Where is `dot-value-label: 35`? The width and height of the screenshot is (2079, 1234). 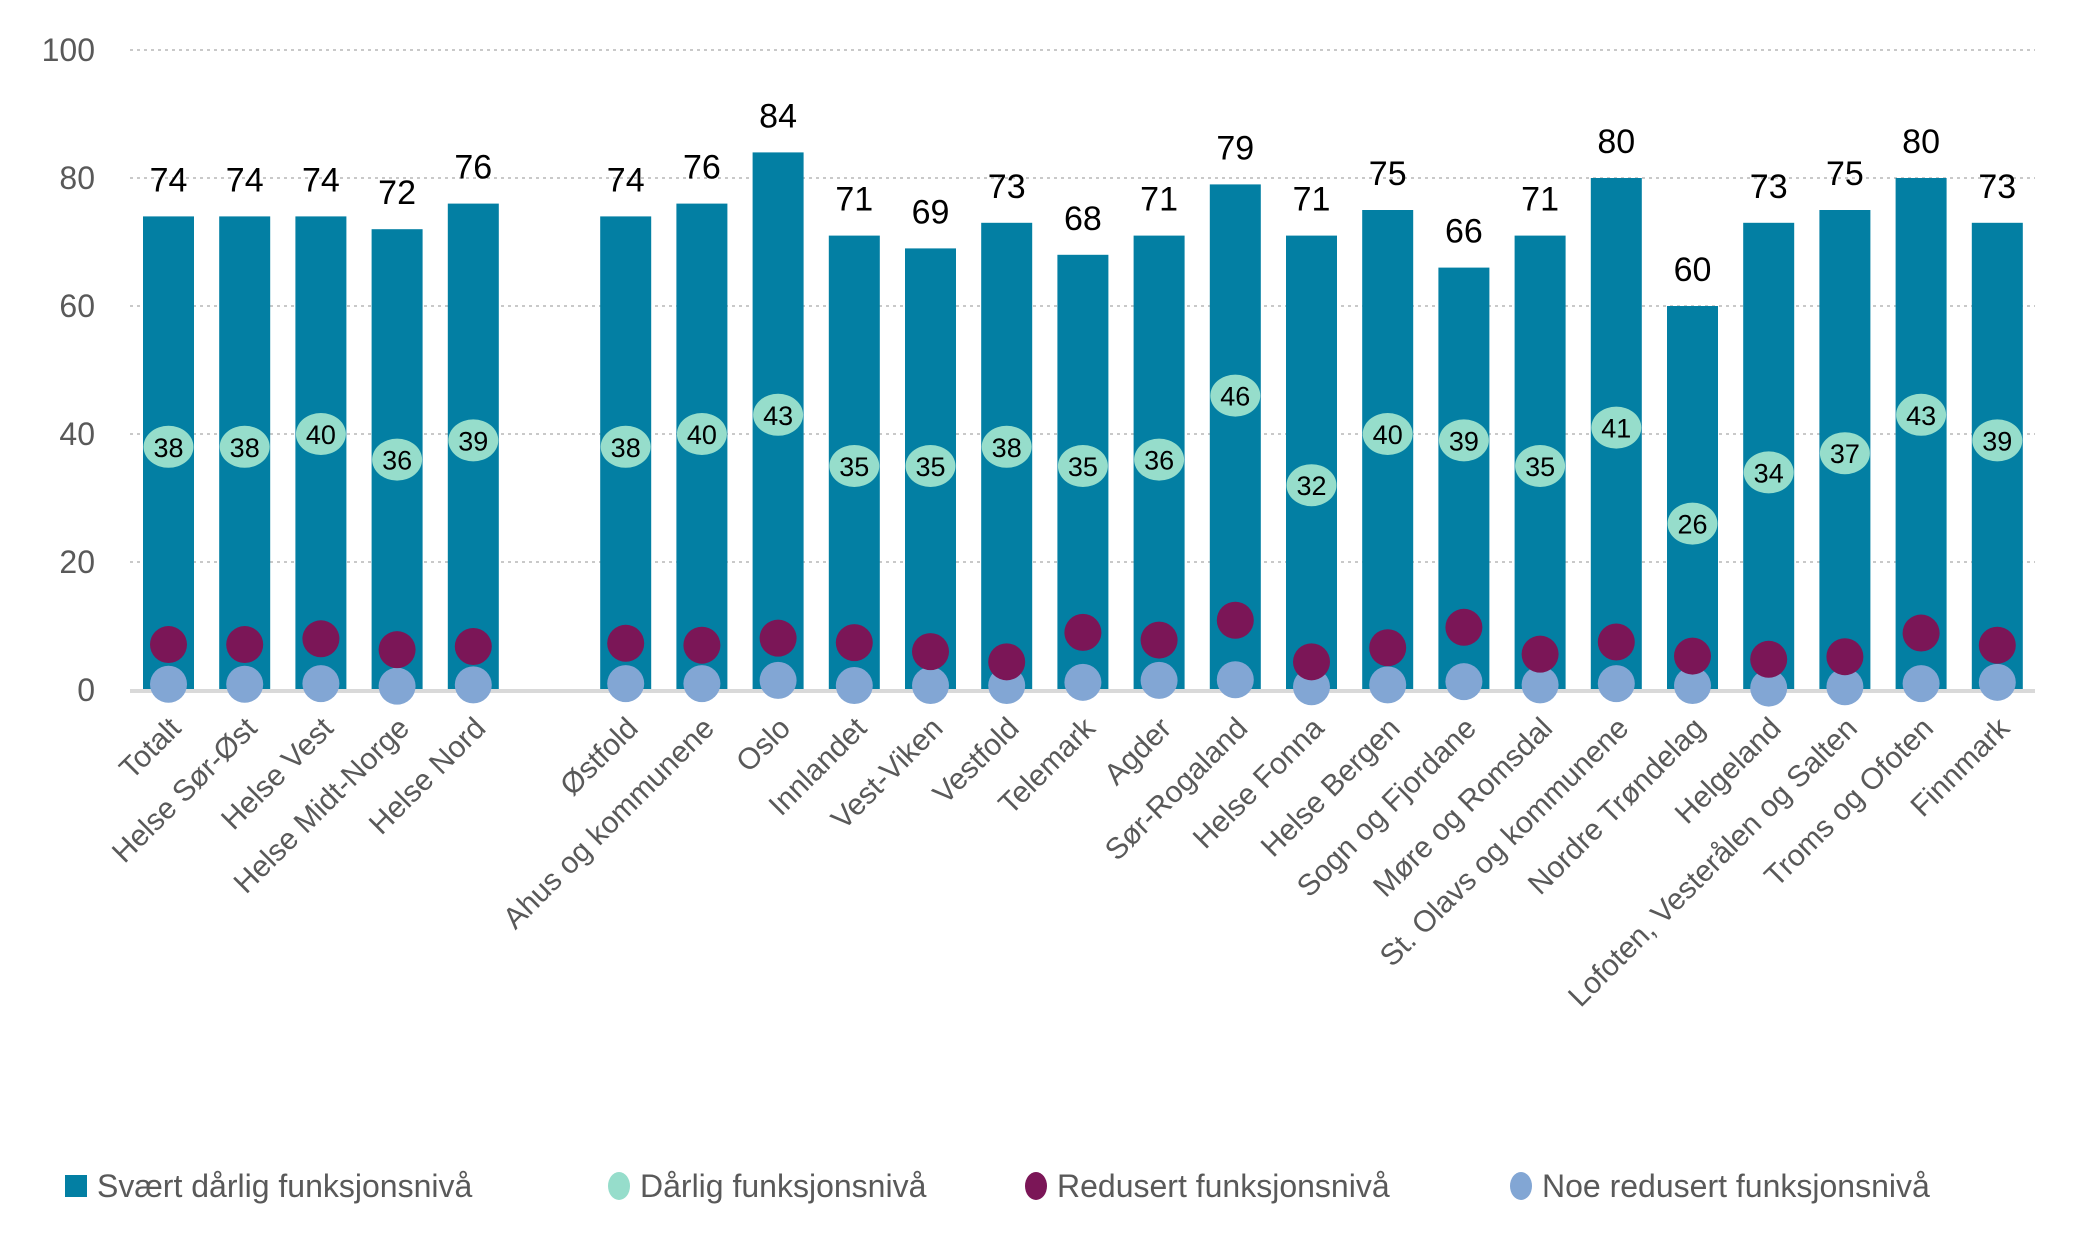
dot-value-label: 35 is located at coordinates (1540, 467).